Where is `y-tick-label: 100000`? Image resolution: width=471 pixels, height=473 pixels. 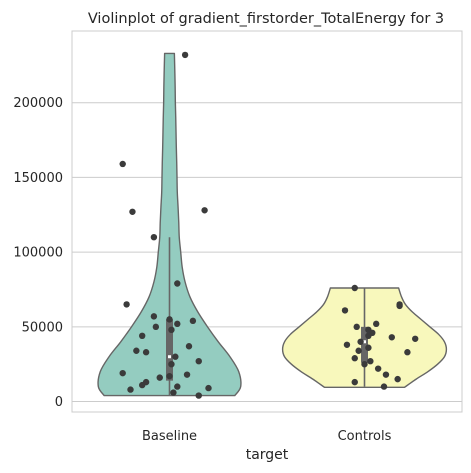
y-tick-label: 100000 is located at coordinates (38, 253).